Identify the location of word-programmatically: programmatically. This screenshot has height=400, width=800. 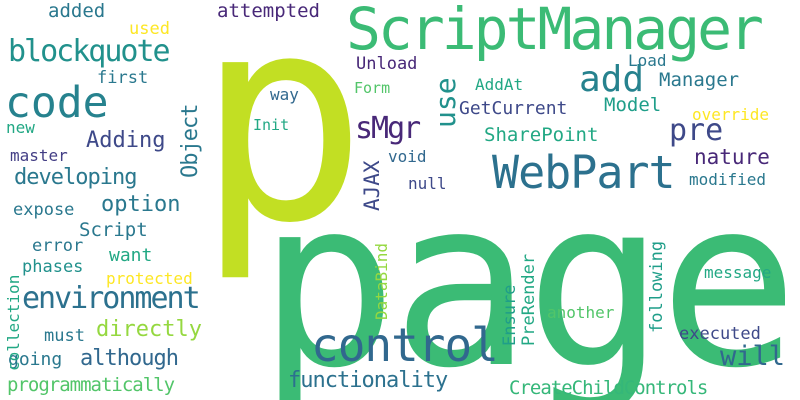
(91, 385).